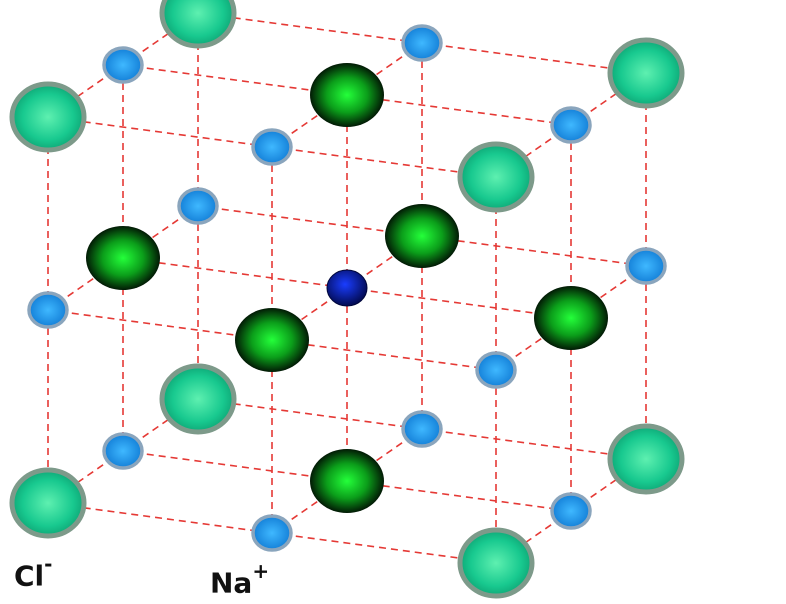  Describe the element at coordinates (261, 571) in the screenshot. I see `sodium-charge: +` at that location.